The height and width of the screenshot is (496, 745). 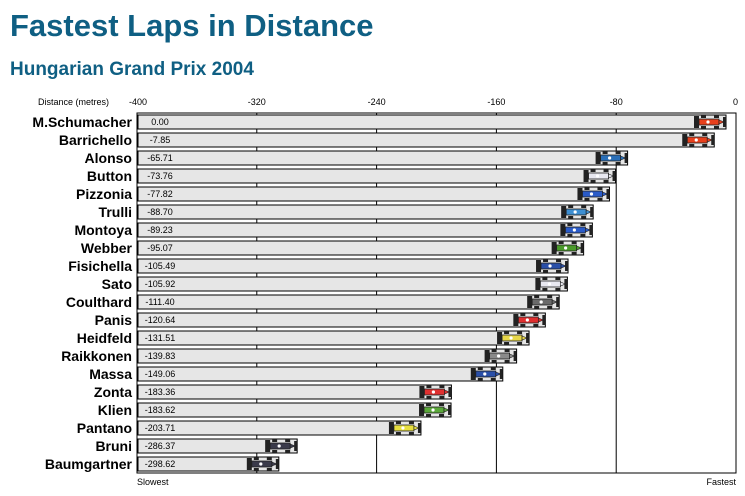 I want to click on bar-row: Heidfeld -131.51, so click(x=303, y=338).